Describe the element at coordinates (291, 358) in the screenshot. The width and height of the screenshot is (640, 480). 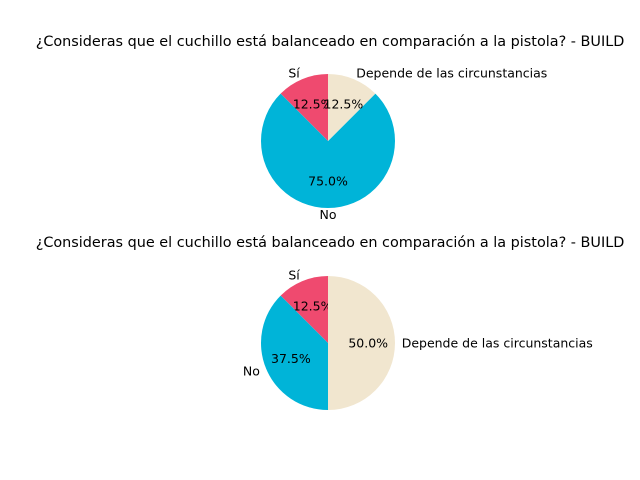
I see `percent-label-no: 37.5%` at that location.